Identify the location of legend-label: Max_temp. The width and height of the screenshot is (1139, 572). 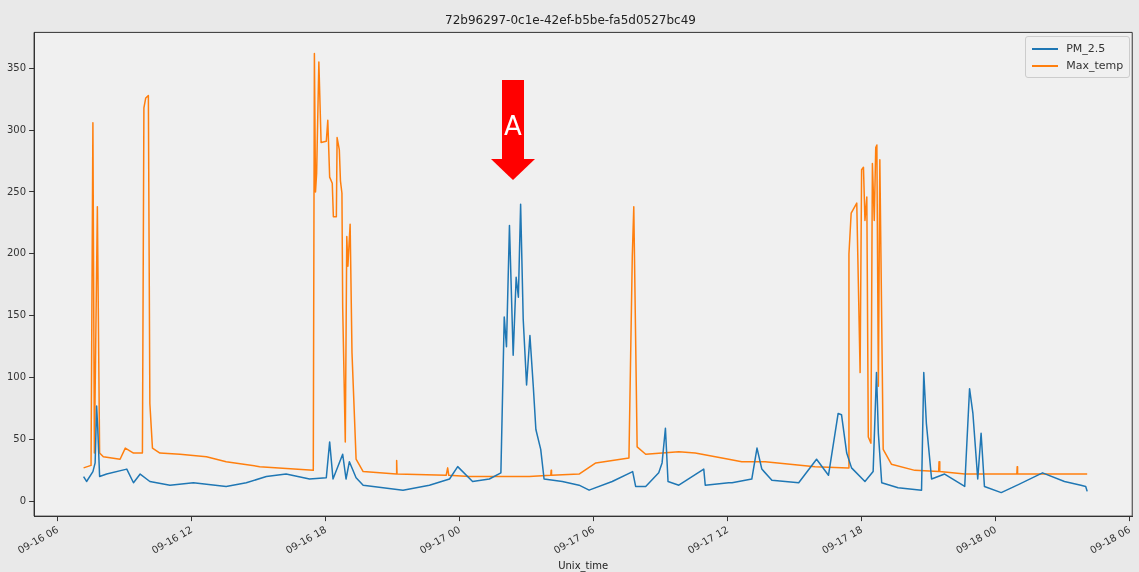
(1095, 66).